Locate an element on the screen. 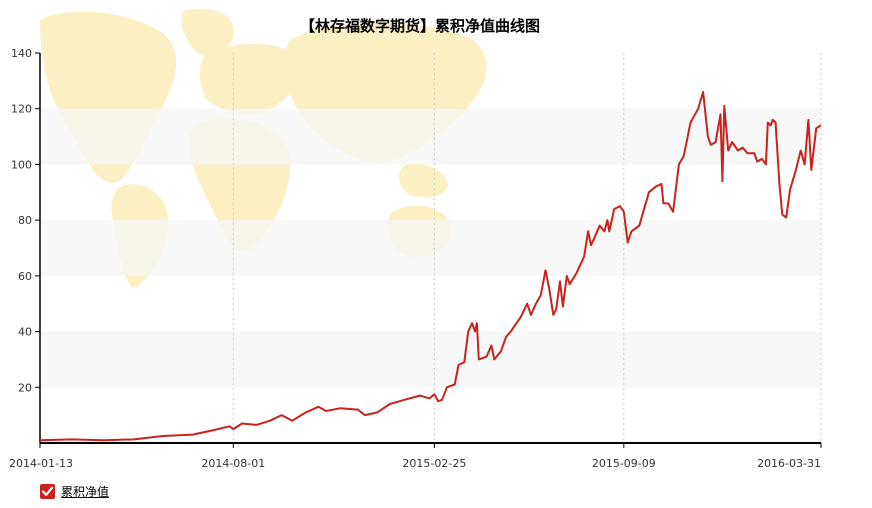 The width and height of the screenshot is (872, 508). x-tick-label: 2015-02-25 is located at coordinates (434, 463).